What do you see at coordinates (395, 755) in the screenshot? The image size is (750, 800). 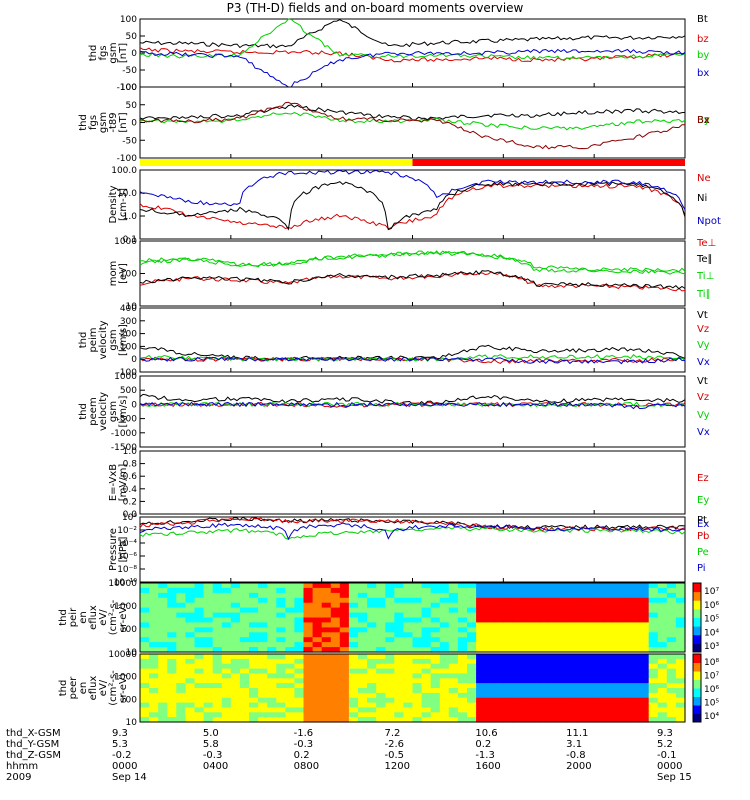 I see `footer-value: -0.5` at bounding box center [395, 755].